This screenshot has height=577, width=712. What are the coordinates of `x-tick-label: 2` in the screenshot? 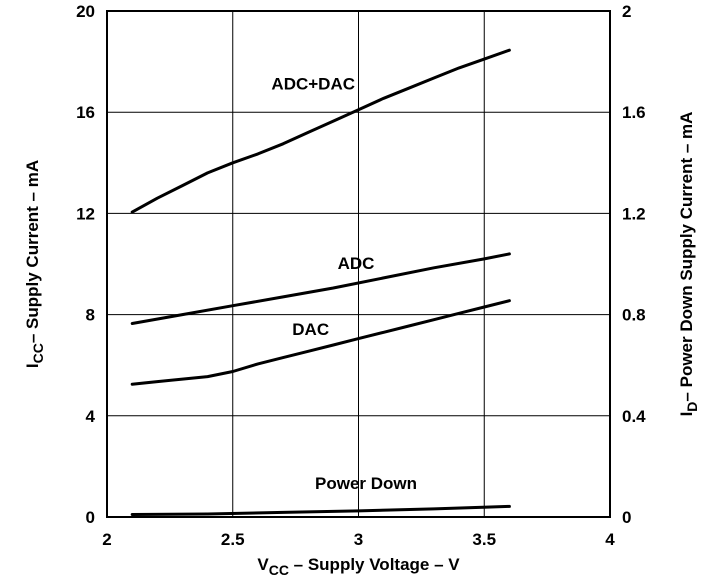 It's located at (106, 539).